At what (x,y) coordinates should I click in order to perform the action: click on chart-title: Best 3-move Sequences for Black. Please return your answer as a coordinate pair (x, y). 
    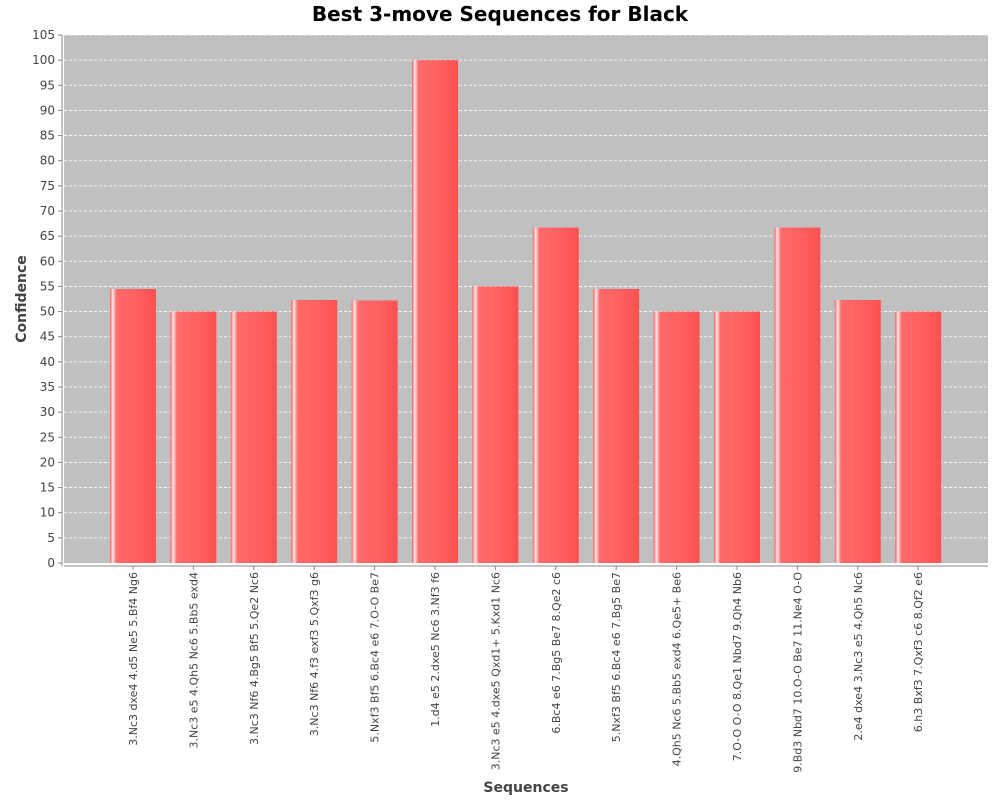
    Looking at the image, I should click on (500, 14).